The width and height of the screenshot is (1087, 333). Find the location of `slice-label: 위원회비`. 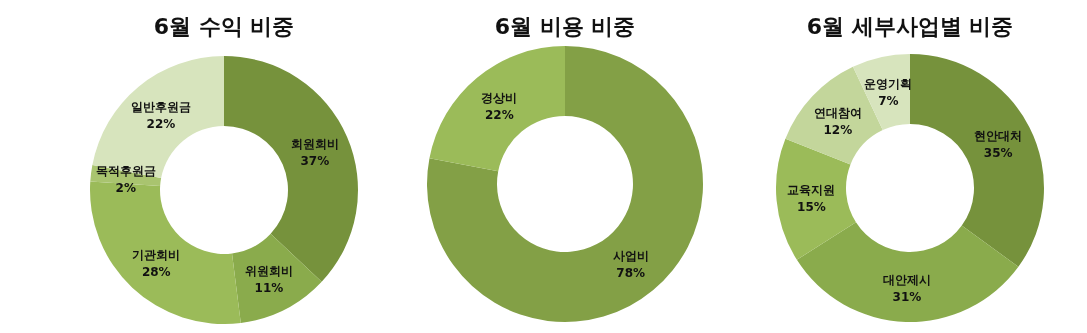

slice-label: 위원회비 is located at coordinates (268, 271).